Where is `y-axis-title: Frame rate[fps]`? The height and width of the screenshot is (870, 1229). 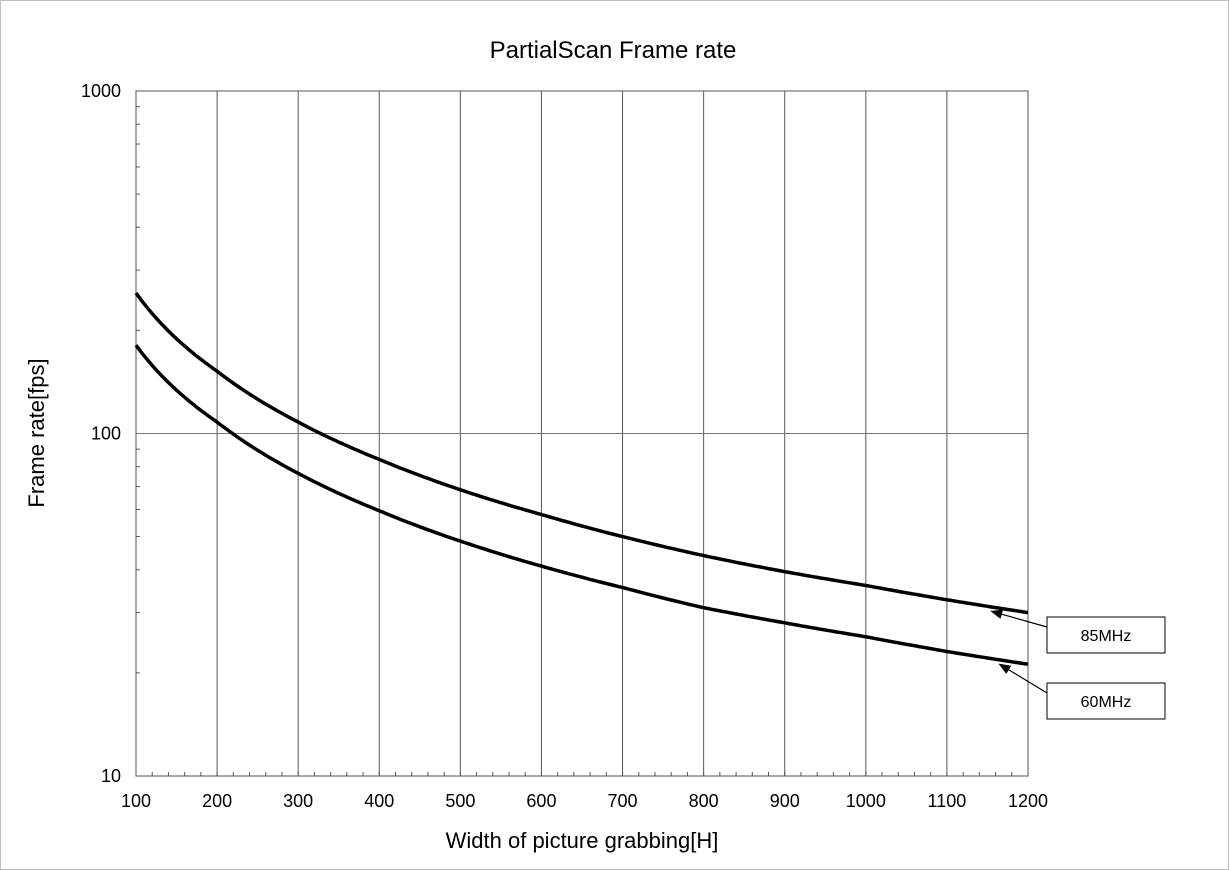 y-axis-title: Frame rate[fps] is located at coordinates (36, 432).